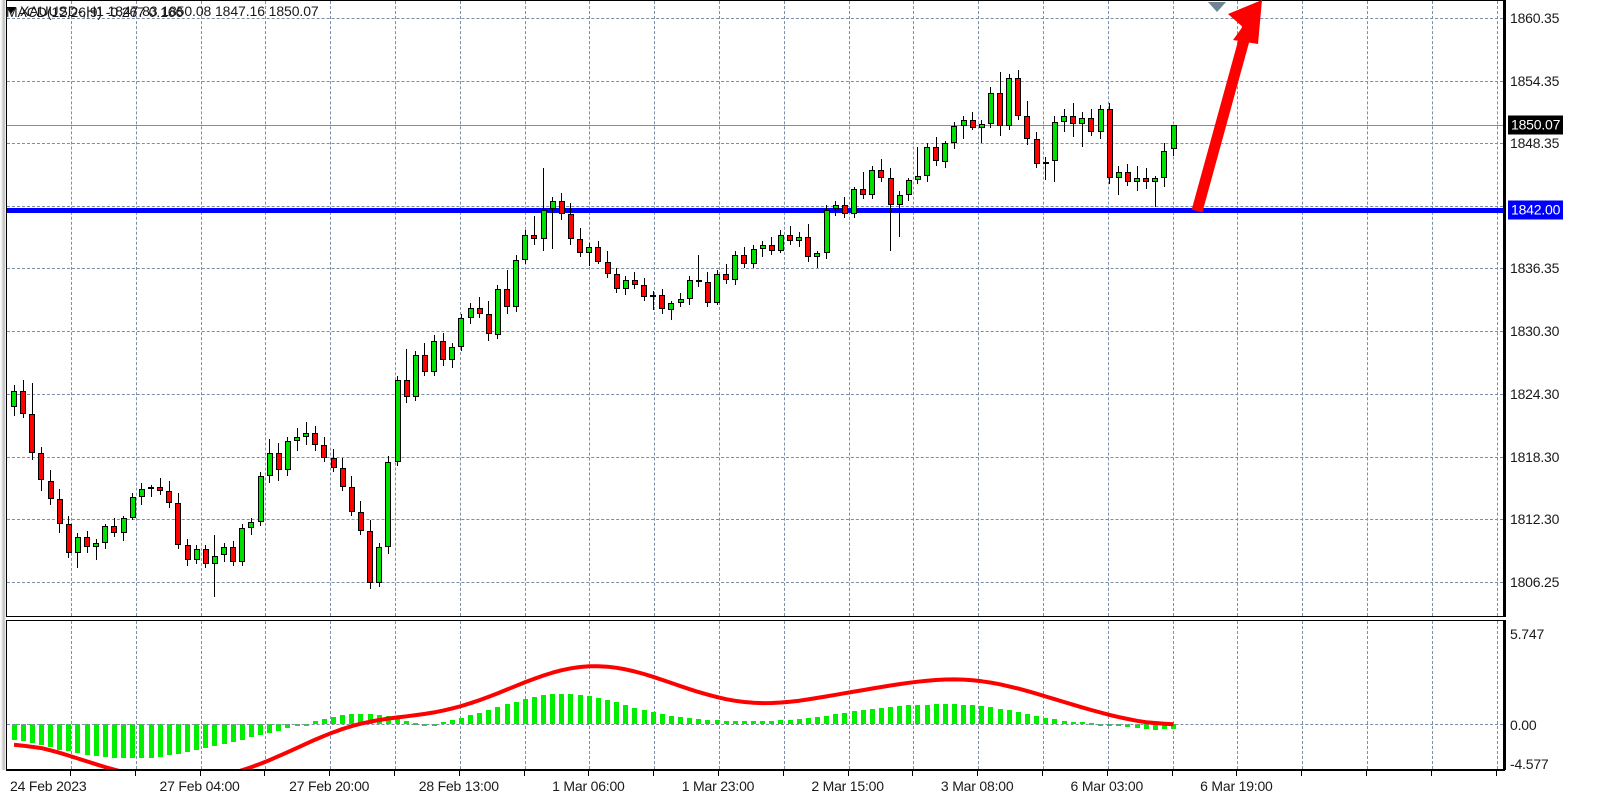 The width and height of the screenshot is (1597, 811). What do you see at coordinates (755, 210) in the screenshot?
I see `support-level-line` at bounding box center [755, 210].